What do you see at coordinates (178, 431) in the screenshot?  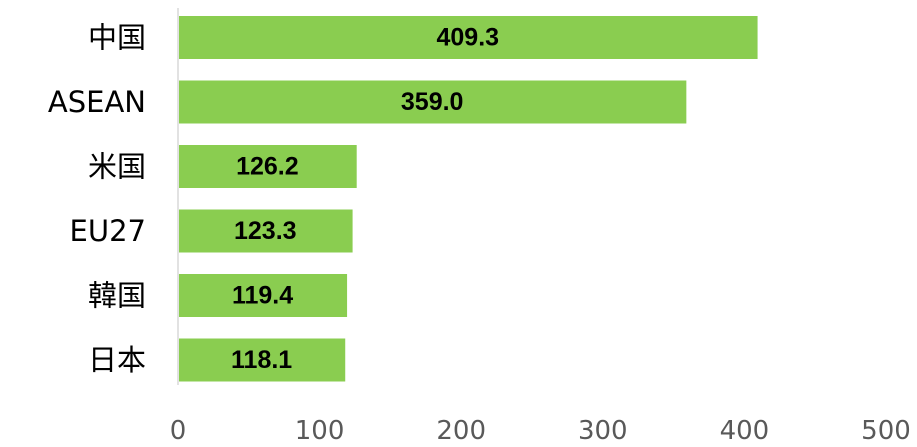 I see `x-tick-label: 0` at bounding box center [178, 431].